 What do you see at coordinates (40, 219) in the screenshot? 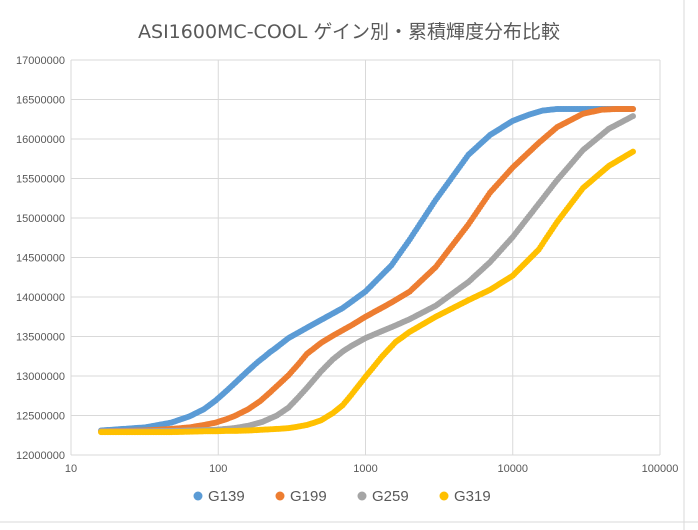
I see `y-tick-label: 15000000` at bounding box center [40, 219].